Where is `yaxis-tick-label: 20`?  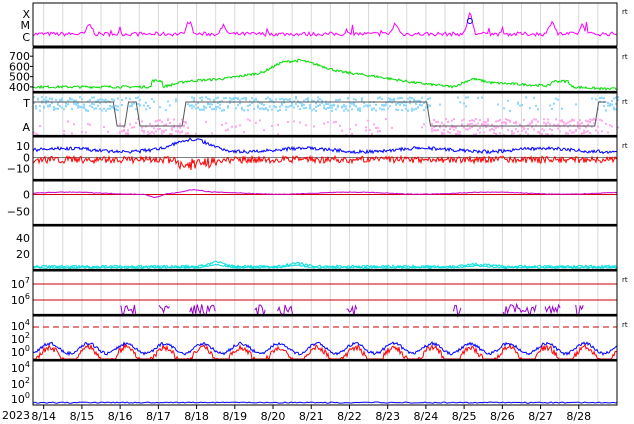 yaxis-tick-label: 20 is located at coordinates (23, 254).